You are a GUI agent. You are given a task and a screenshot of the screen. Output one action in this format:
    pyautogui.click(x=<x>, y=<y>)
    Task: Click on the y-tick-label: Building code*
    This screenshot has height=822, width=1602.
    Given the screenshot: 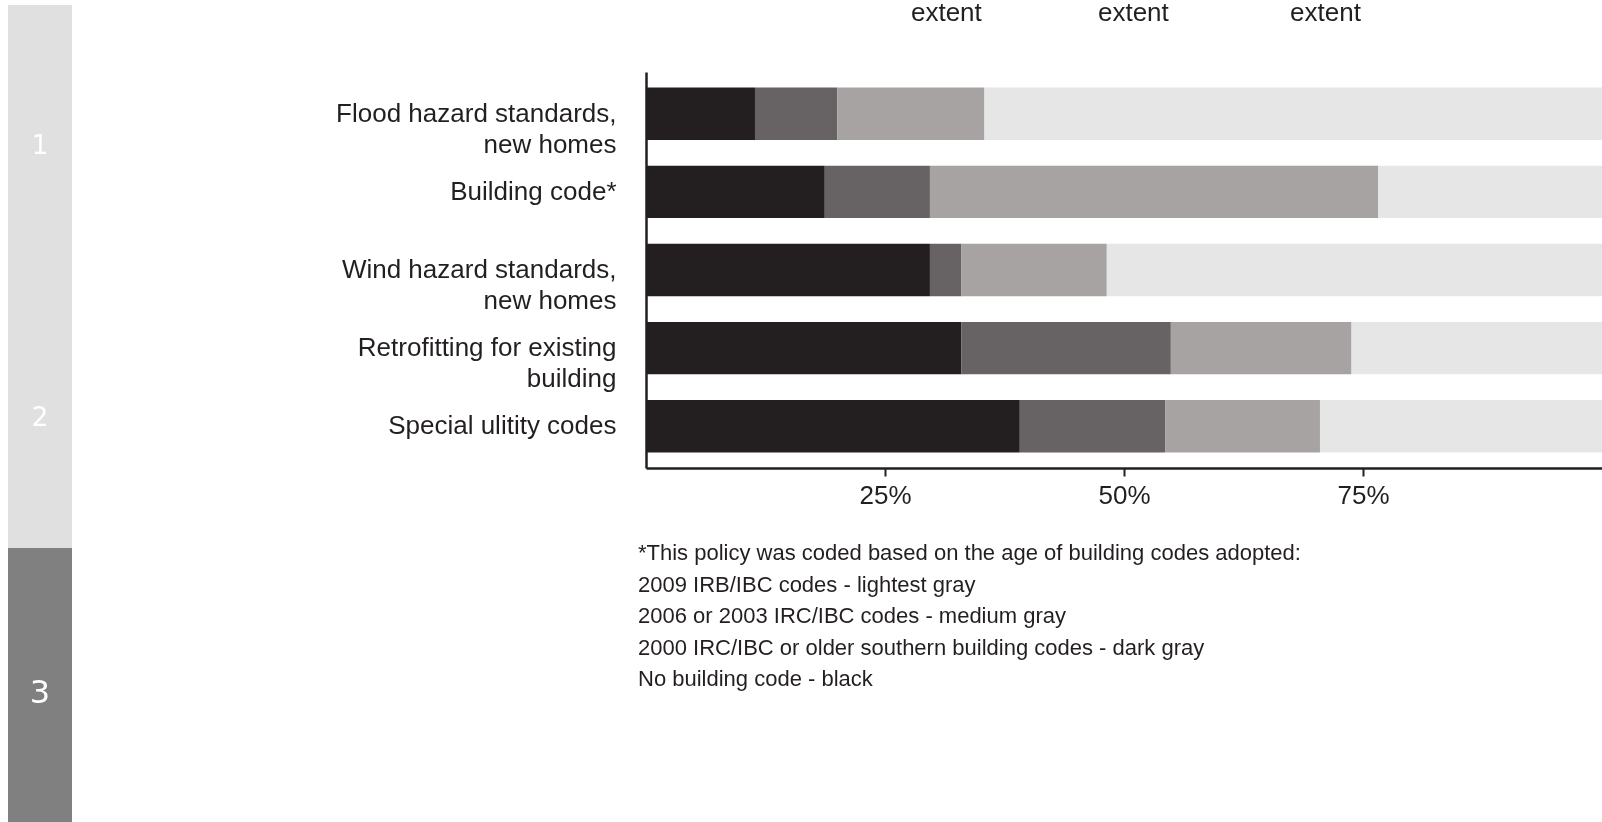 What is the action you would take?
    pyautogui.click(x=533, y=190)
    